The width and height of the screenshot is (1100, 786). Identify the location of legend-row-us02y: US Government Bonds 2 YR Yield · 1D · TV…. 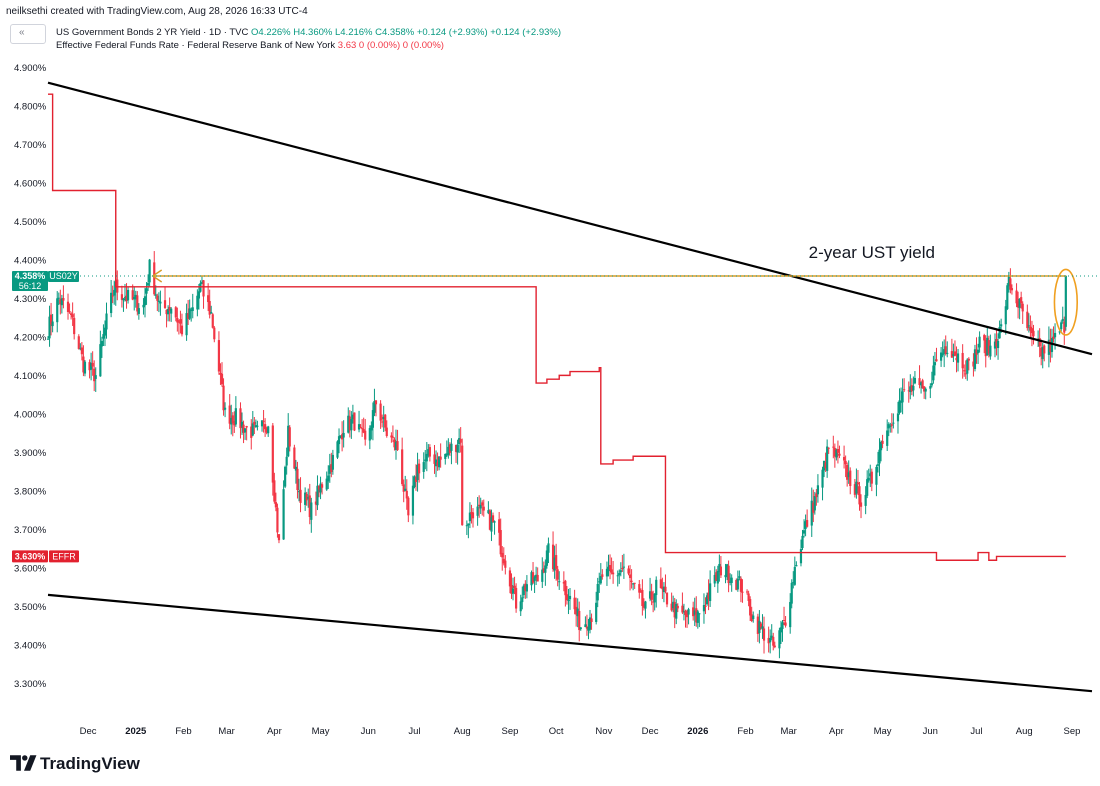
(308, 32).